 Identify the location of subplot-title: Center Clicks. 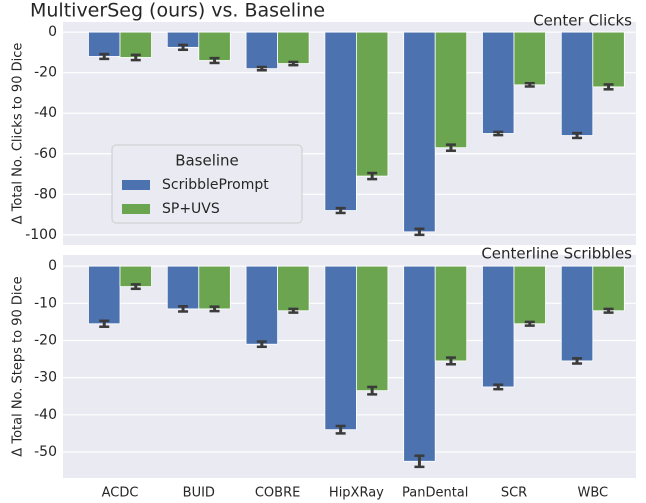
(582, 21).